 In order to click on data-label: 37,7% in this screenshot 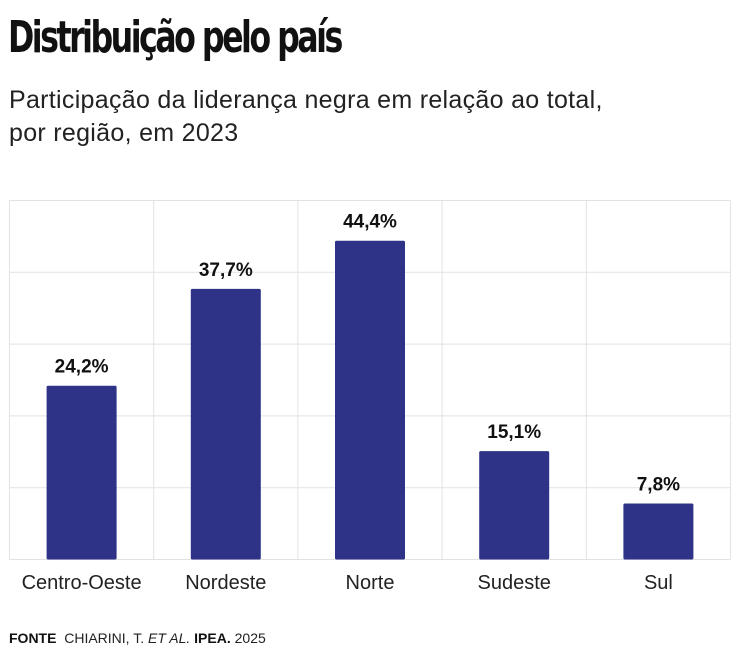, I will do `click(226, 270)`.